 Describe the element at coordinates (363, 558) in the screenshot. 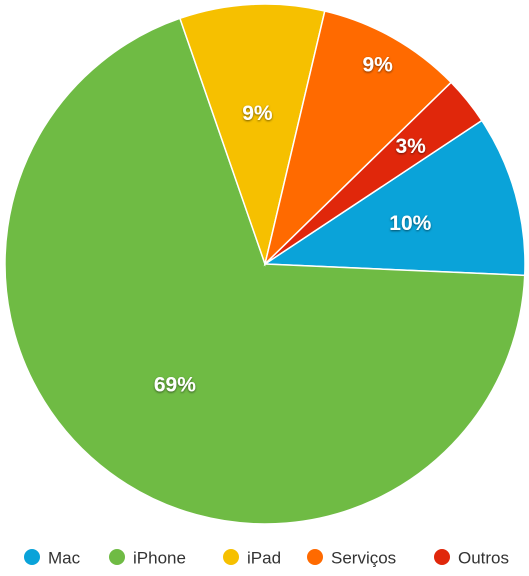

I see `legend-label: Serviços` at that location.